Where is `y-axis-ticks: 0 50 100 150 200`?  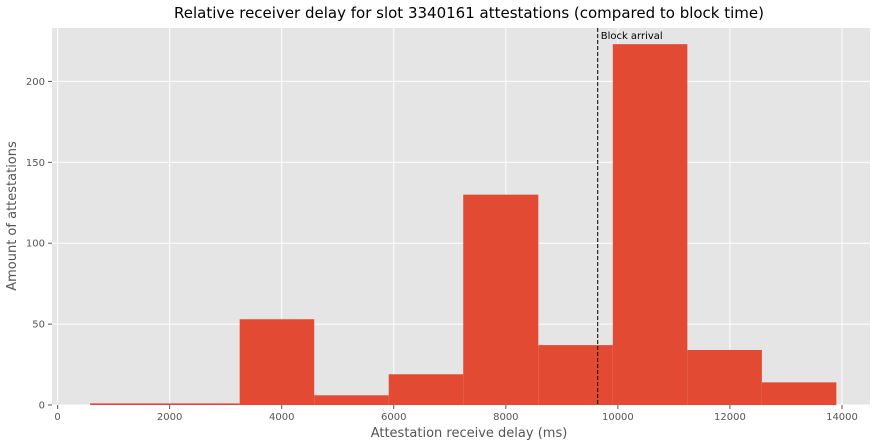
y-axis-ticks: 0 50 100 150 200 is located at coordinates (39, 244).